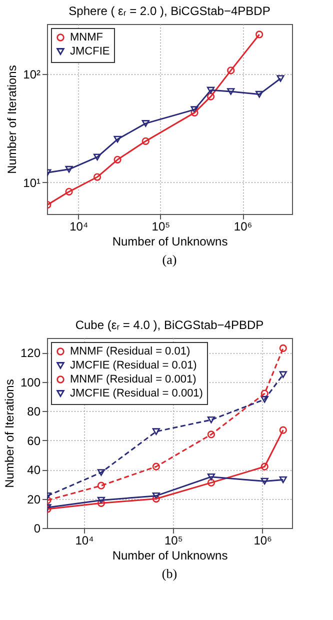 This screenshot has height=620, width=333. Describe the element at coordinates (130, 352) in the screenshot. I see `legend-label: MNMF (Residual = 0.01)` at that location.